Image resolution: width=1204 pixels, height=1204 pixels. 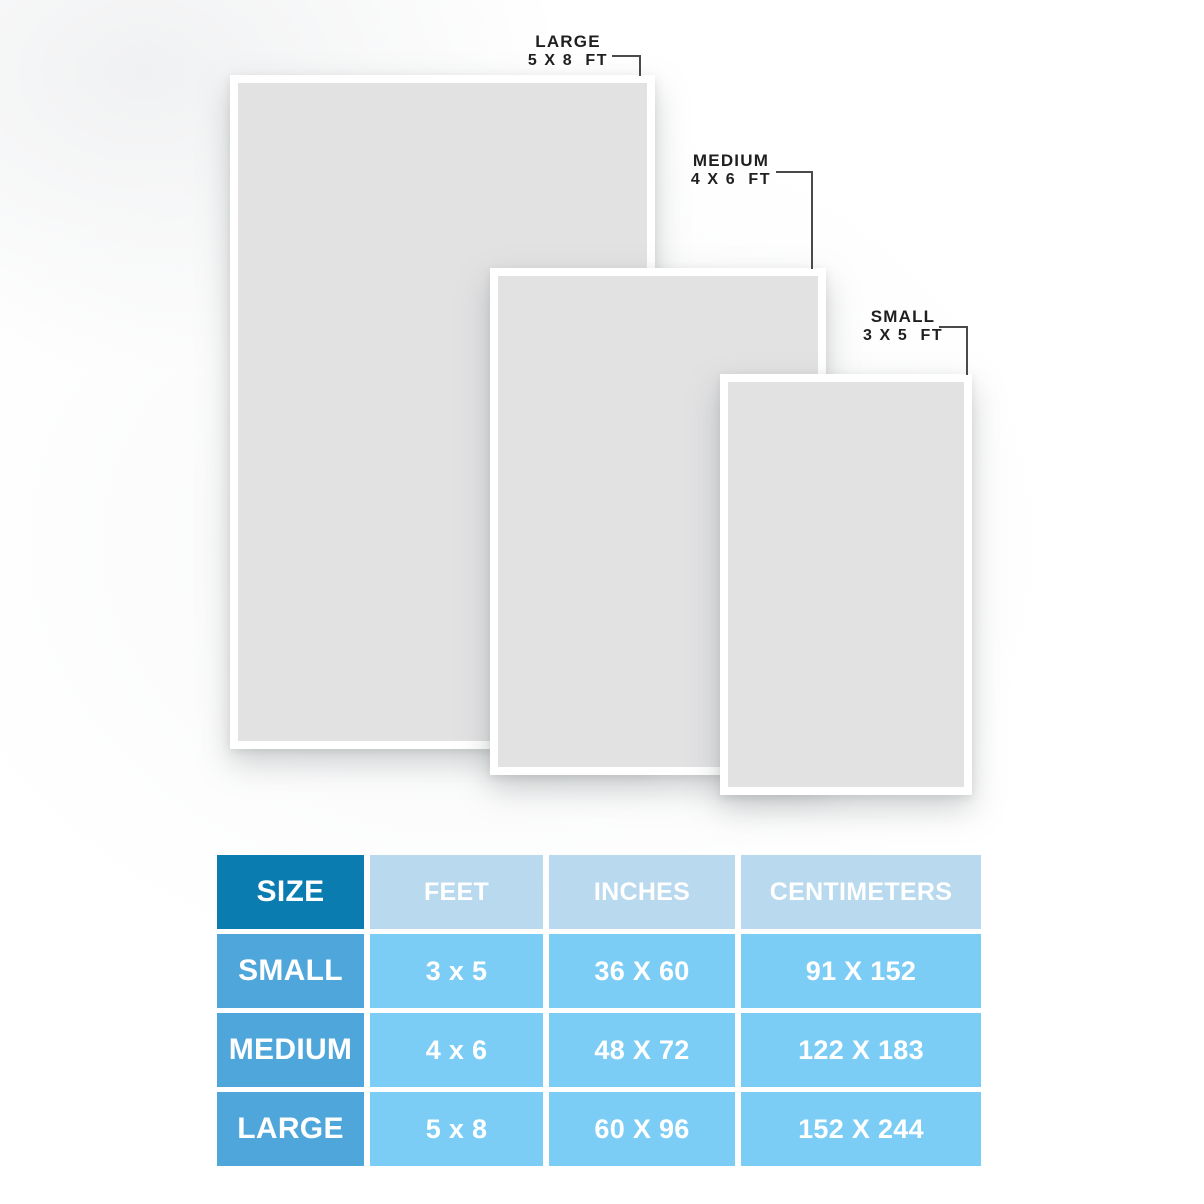 I want to click on header-cell-size: SIZE, so click(x=290, y=892).